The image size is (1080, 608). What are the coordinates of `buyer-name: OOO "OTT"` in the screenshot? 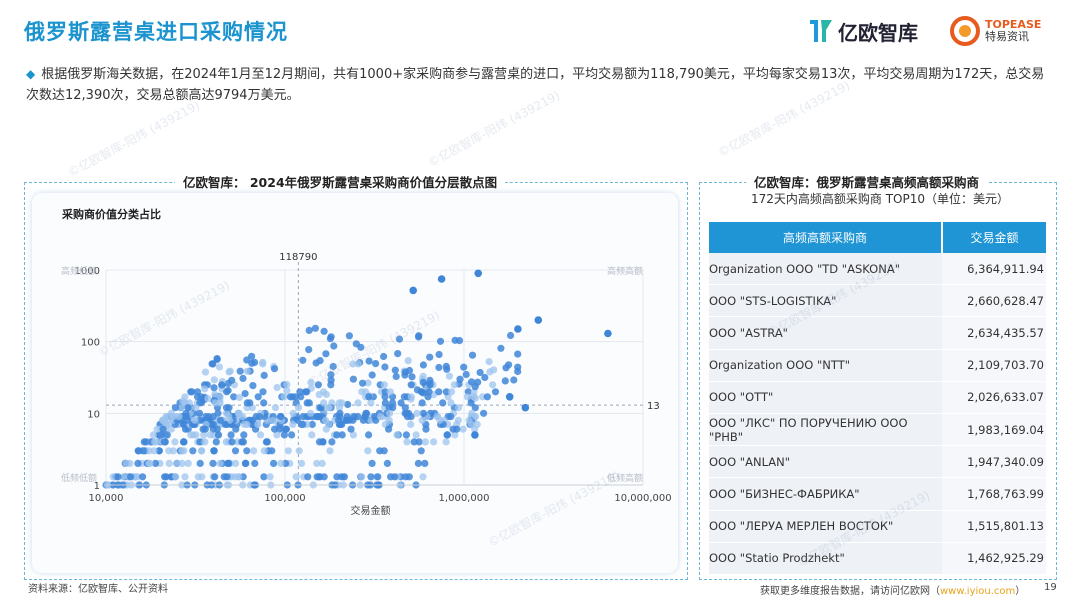 It's located at (825, 397).